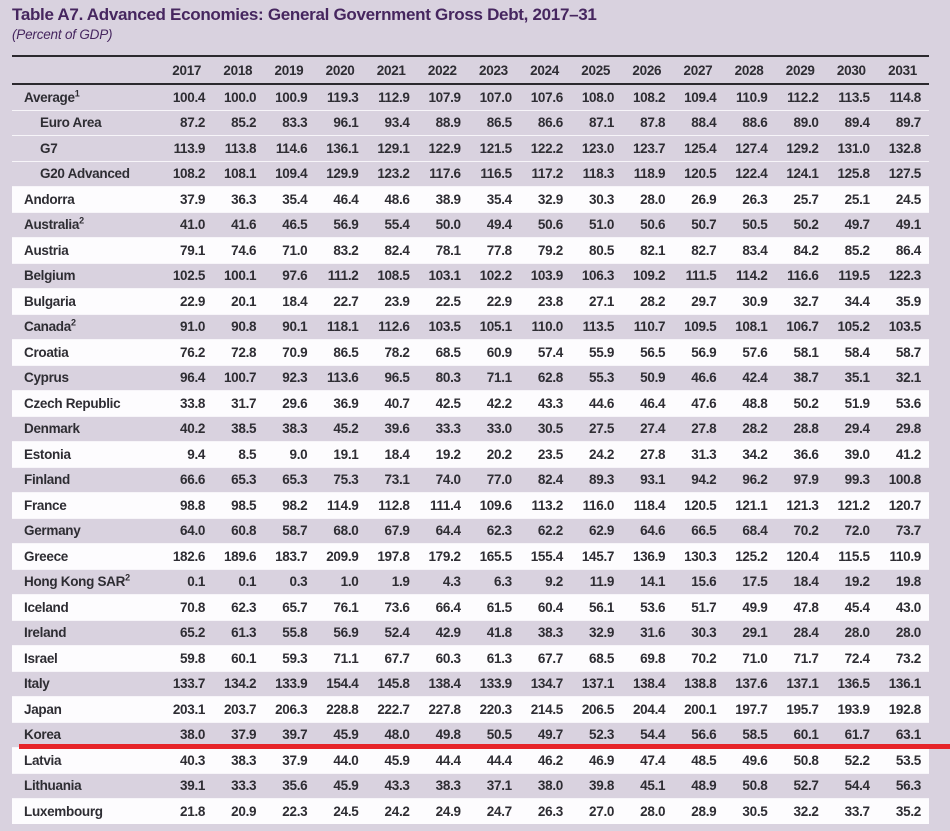 This screenshot has height=831, width=950. I want to click on year-column-header: 2031, so click(903, 70).